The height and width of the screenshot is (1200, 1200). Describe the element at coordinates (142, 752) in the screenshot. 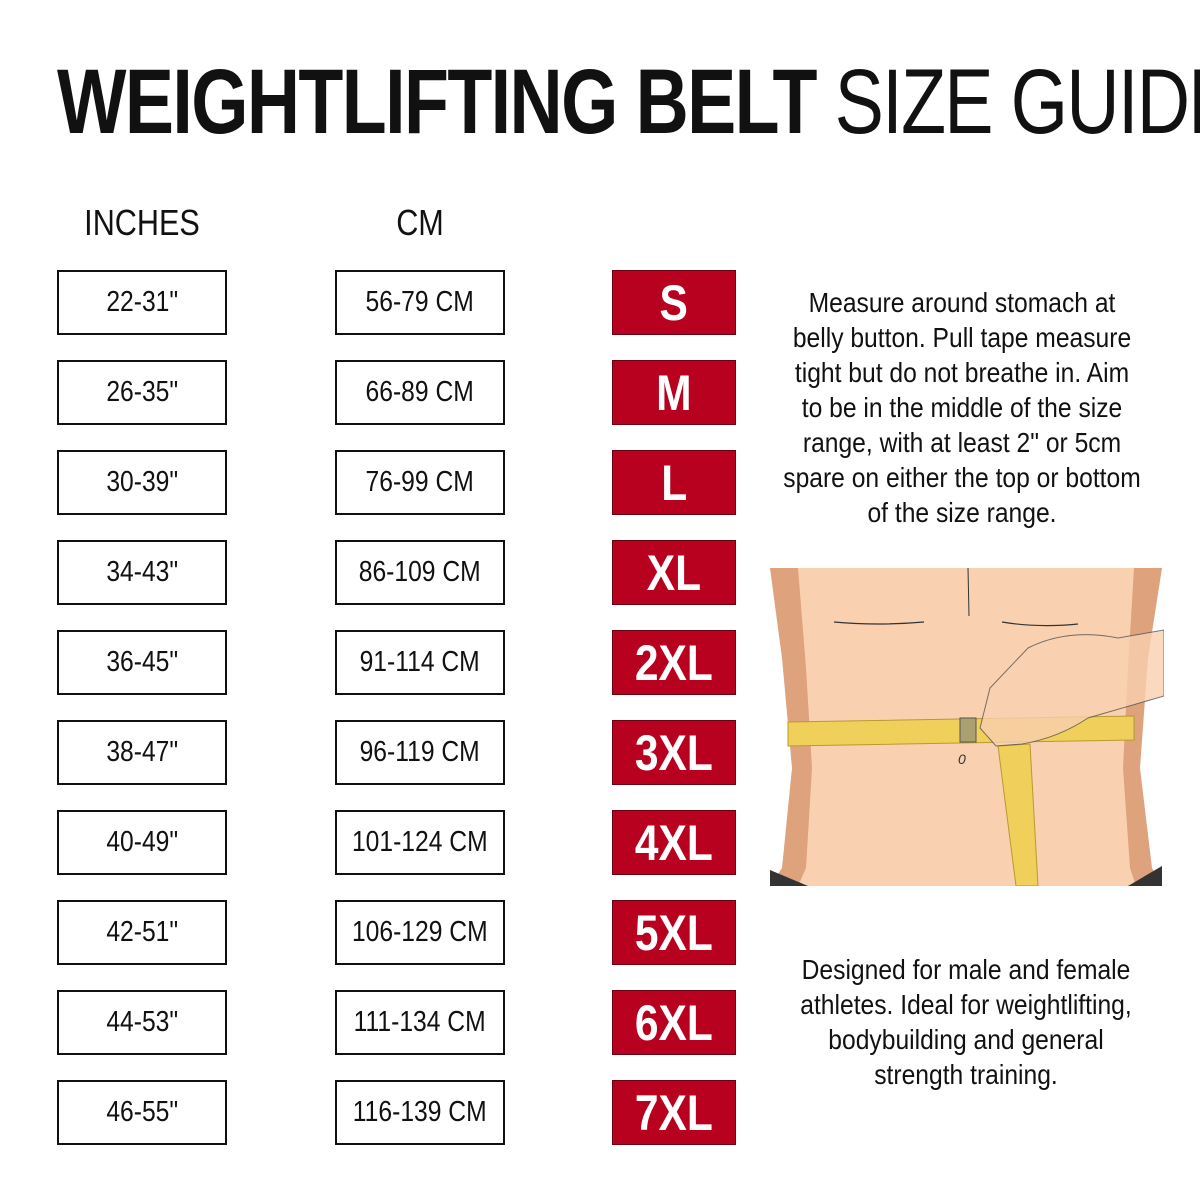

I see `inches-cell: 38-47"` at that location.